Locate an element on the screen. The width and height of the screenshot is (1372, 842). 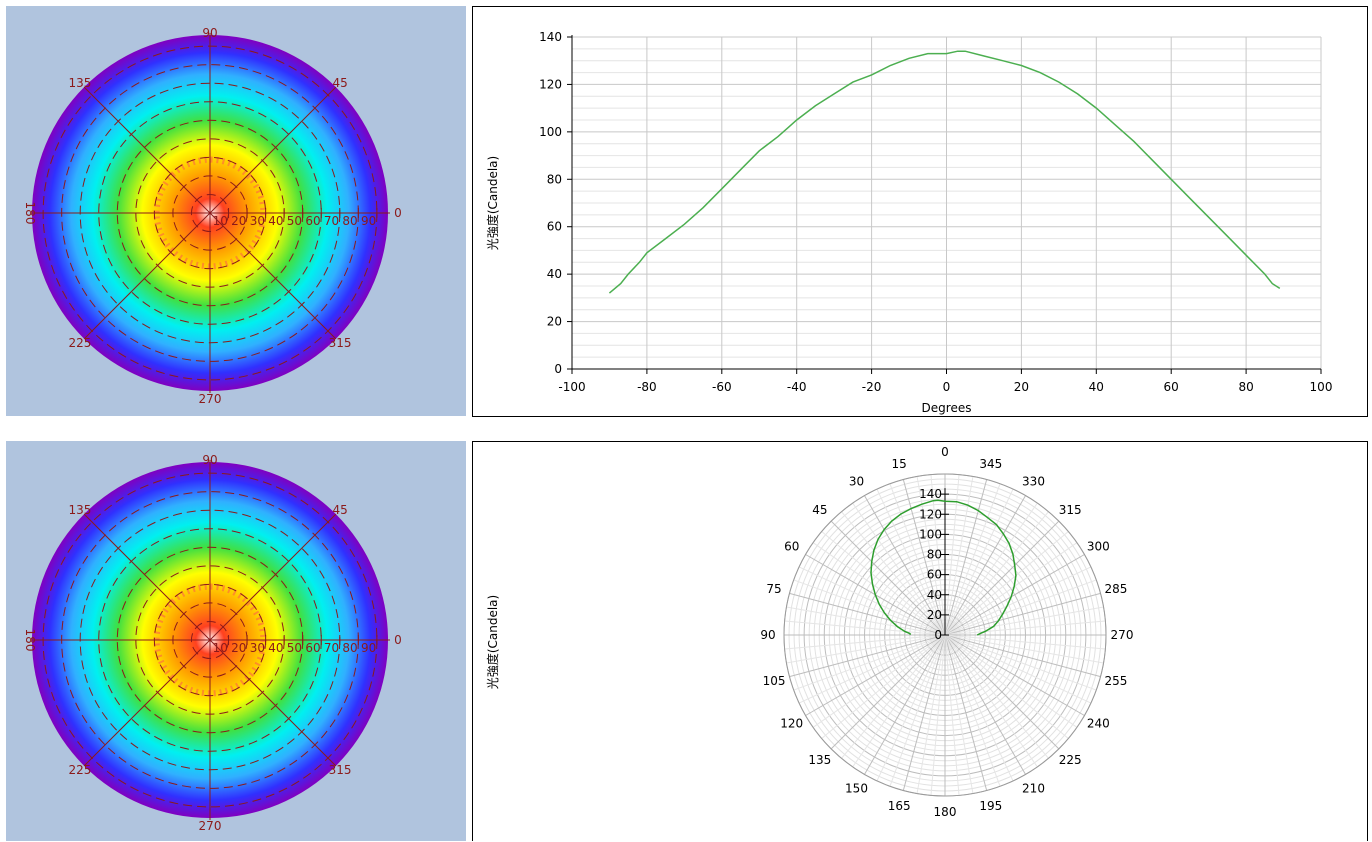
radial-tick-label: 100 is located at coordinates (930, 534).